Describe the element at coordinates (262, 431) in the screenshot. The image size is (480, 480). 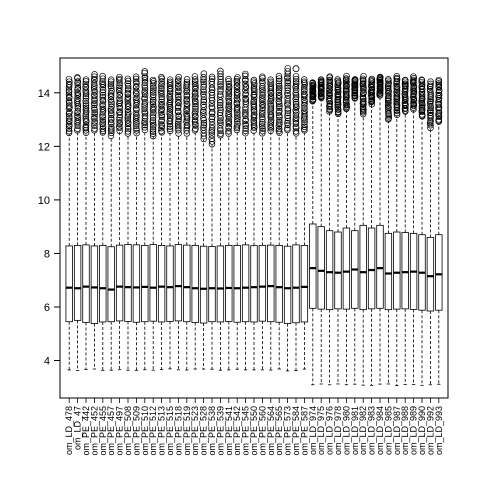
I see `x-tick-label: om_PE_560` at that location.